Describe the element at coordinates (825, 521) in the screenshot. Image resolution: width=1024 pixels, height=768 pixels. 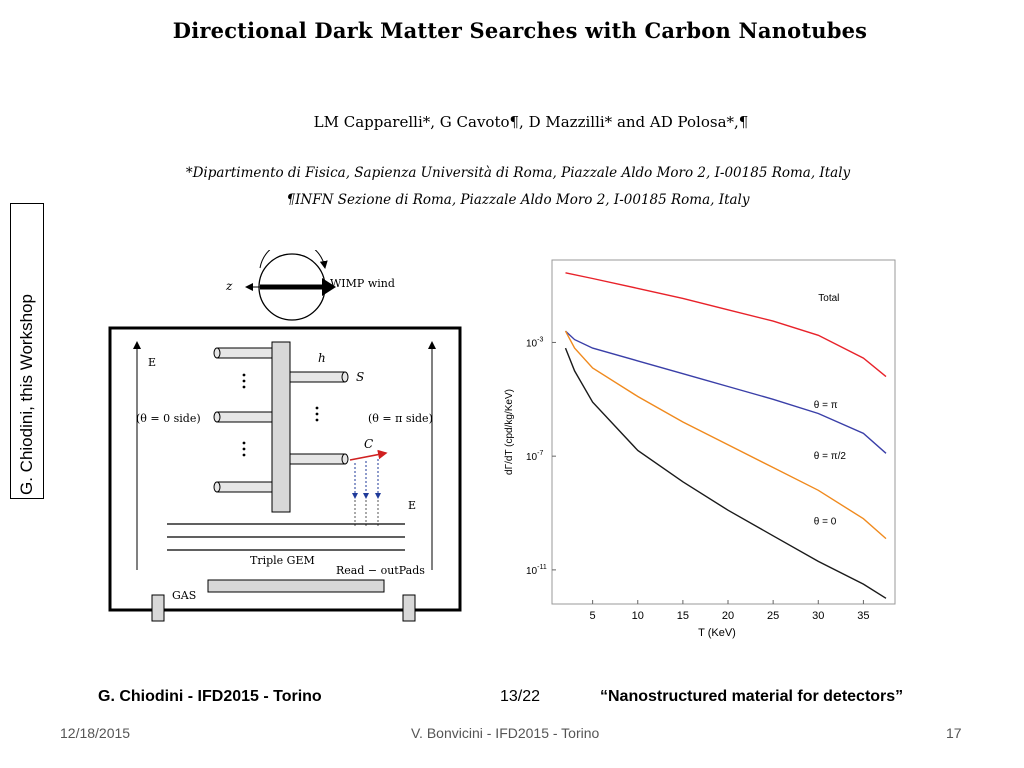
I see `series-label-3: θ = 0` at that location.